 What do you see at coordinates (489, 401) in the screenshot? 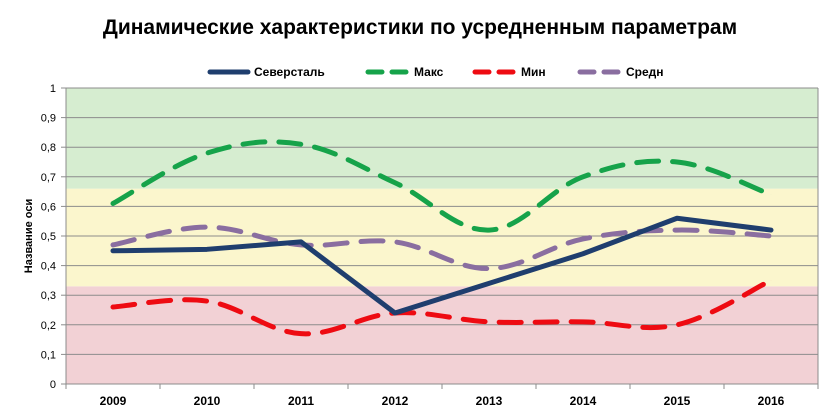
I see `x-tick-label: 2013` at bounding box center [489, 401].